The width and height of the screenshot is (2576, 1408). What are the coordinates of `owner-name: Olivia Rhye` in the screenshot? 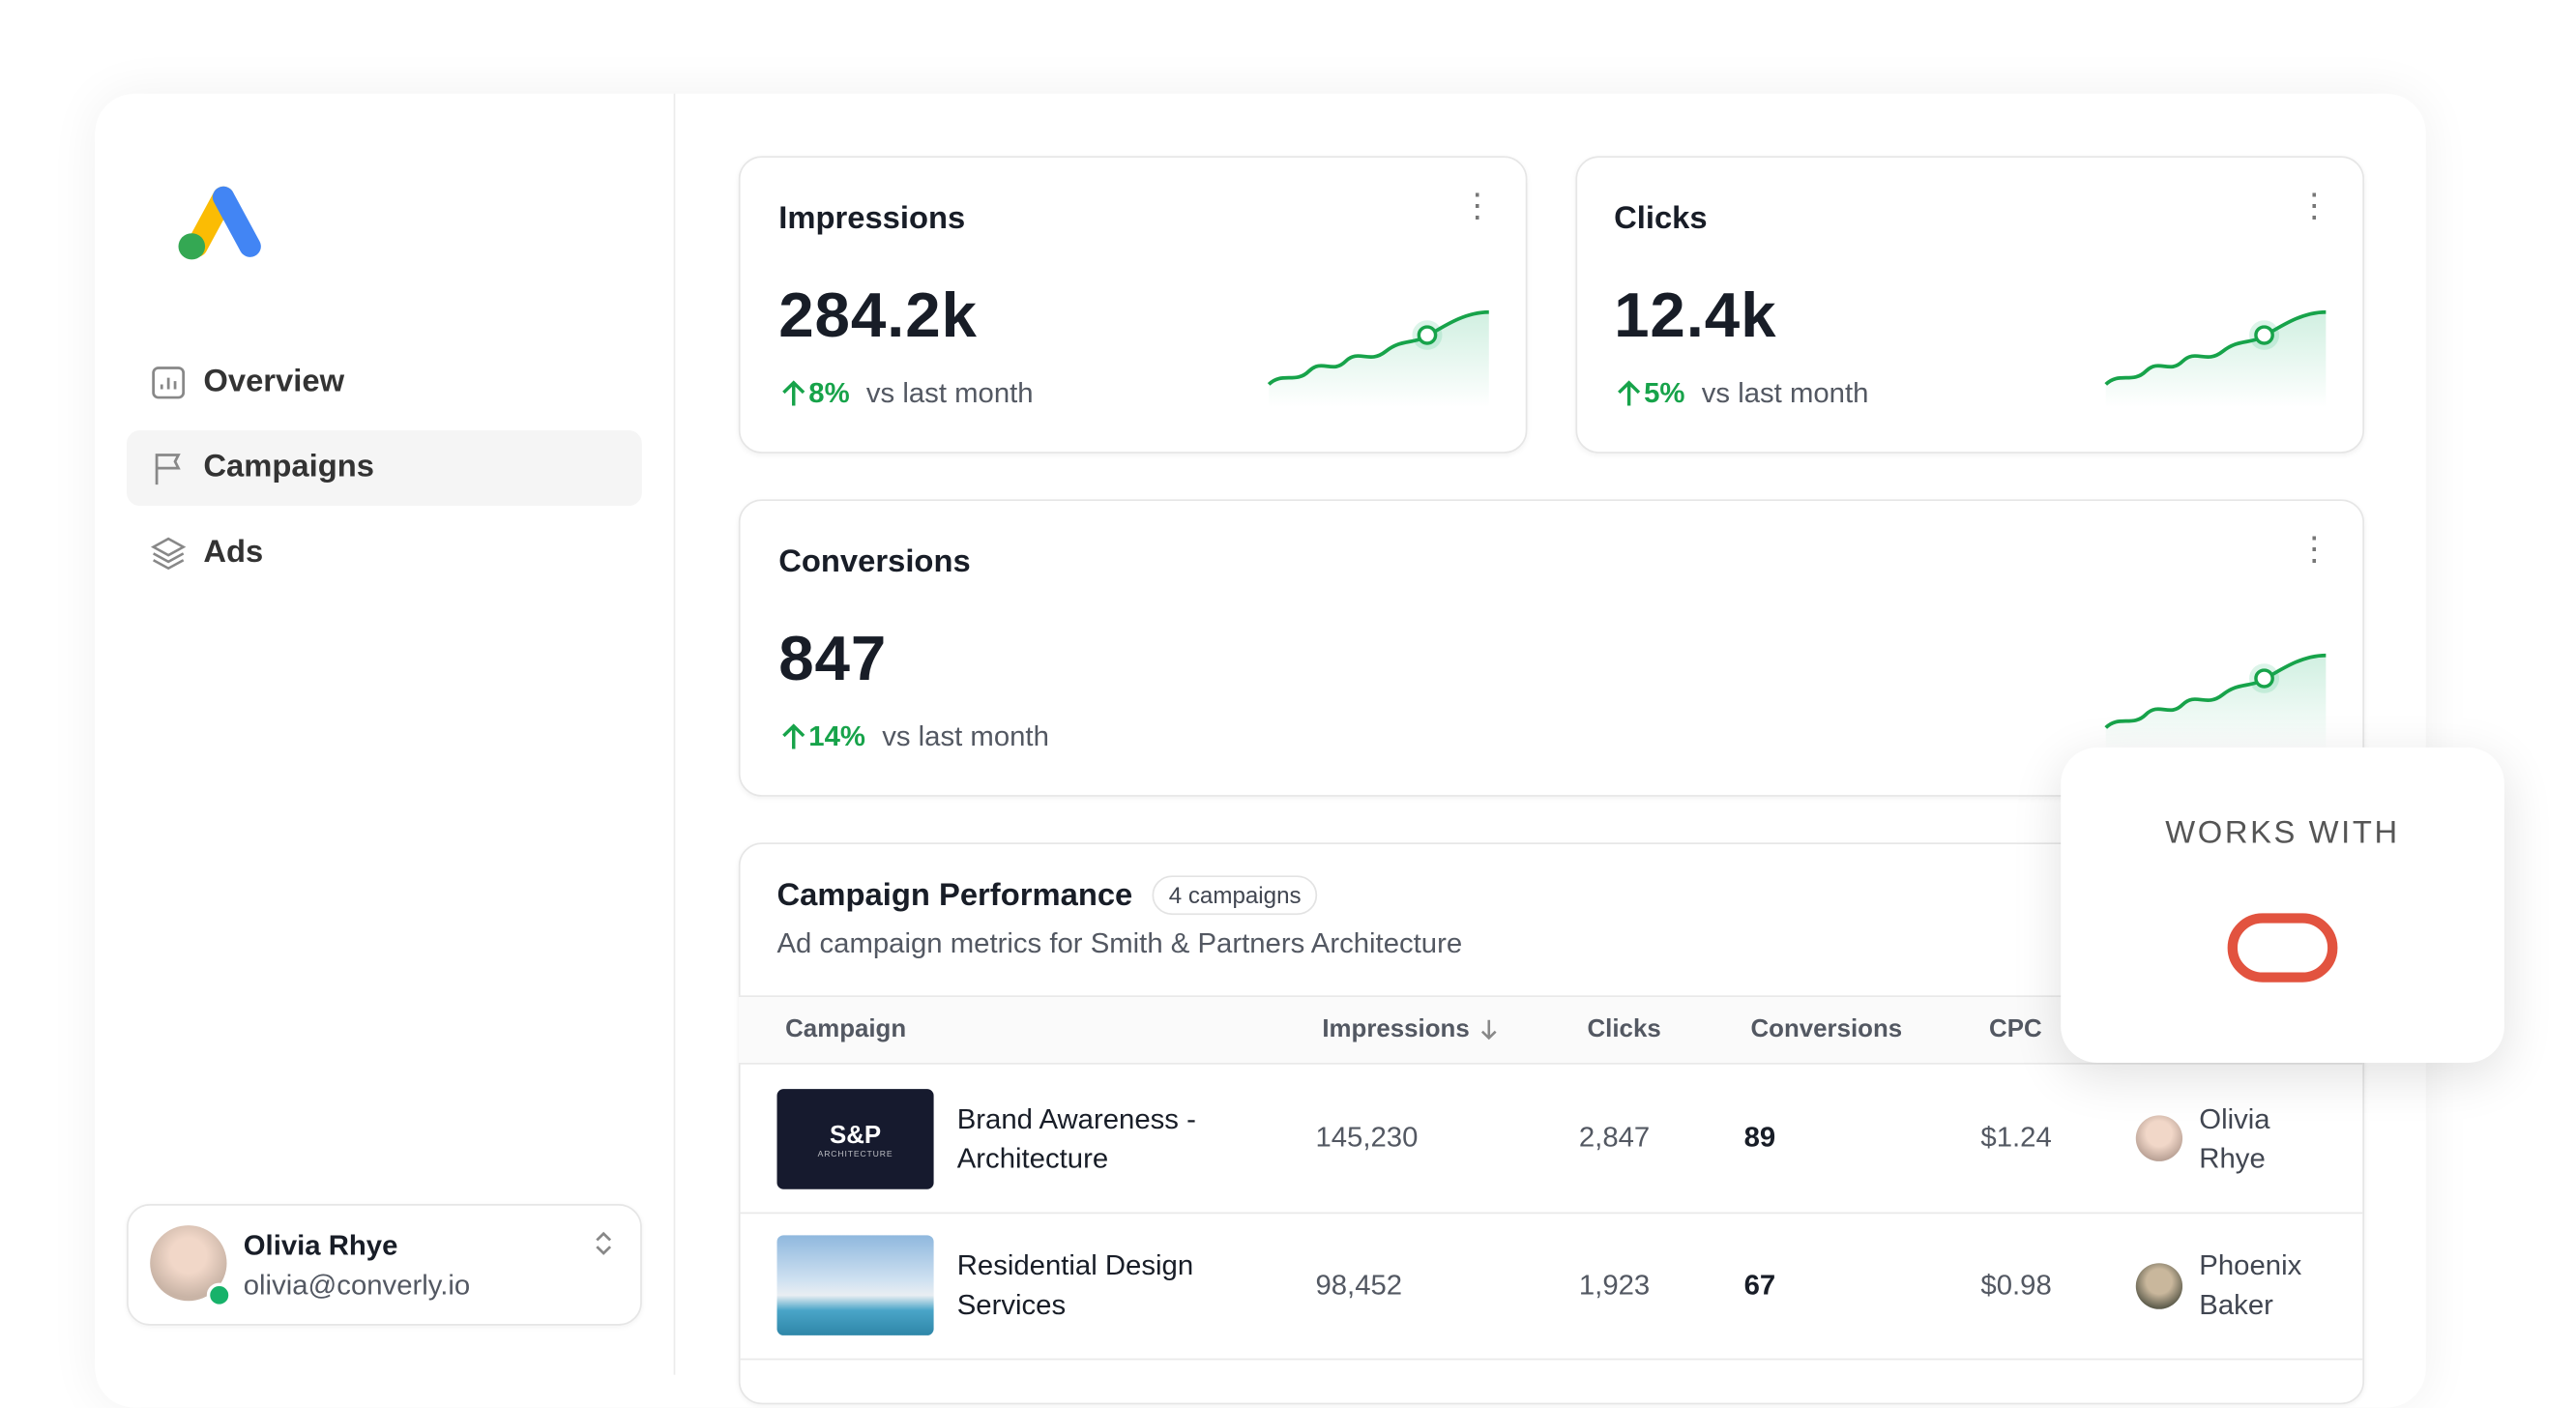 It's located at (2234, 1139).